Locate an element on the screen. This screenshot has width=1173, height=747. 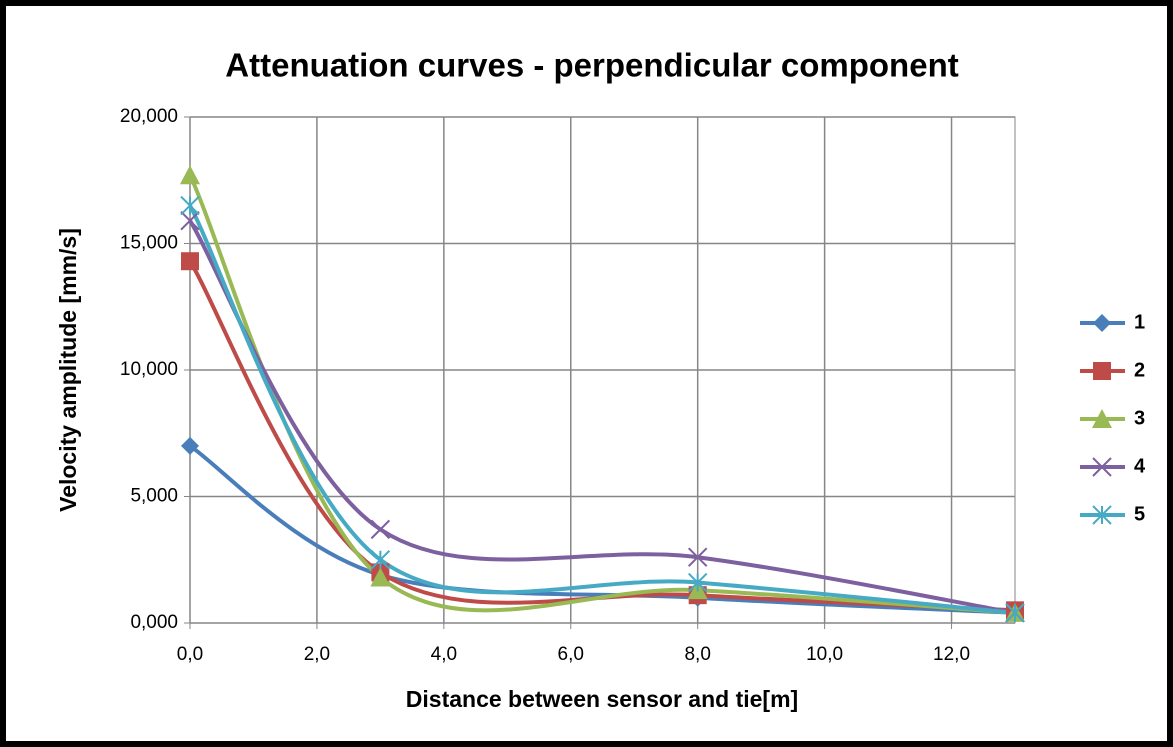
legend-label: 1 is located at coordinates (1139, 322).